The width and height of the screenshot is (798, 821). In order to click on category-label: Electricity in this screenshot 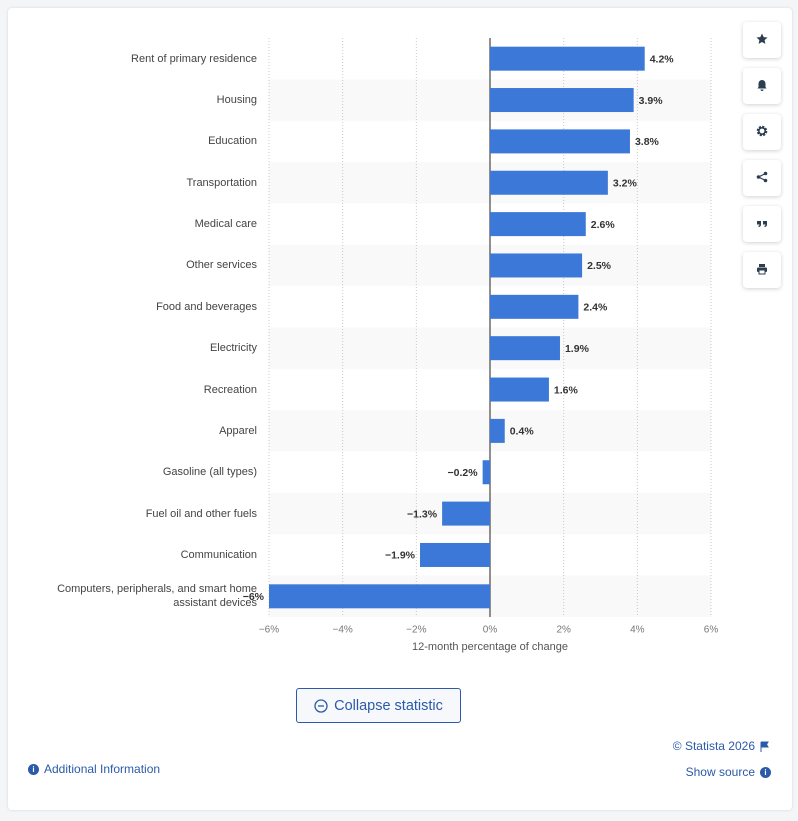, I will do `click(233, 348)`.